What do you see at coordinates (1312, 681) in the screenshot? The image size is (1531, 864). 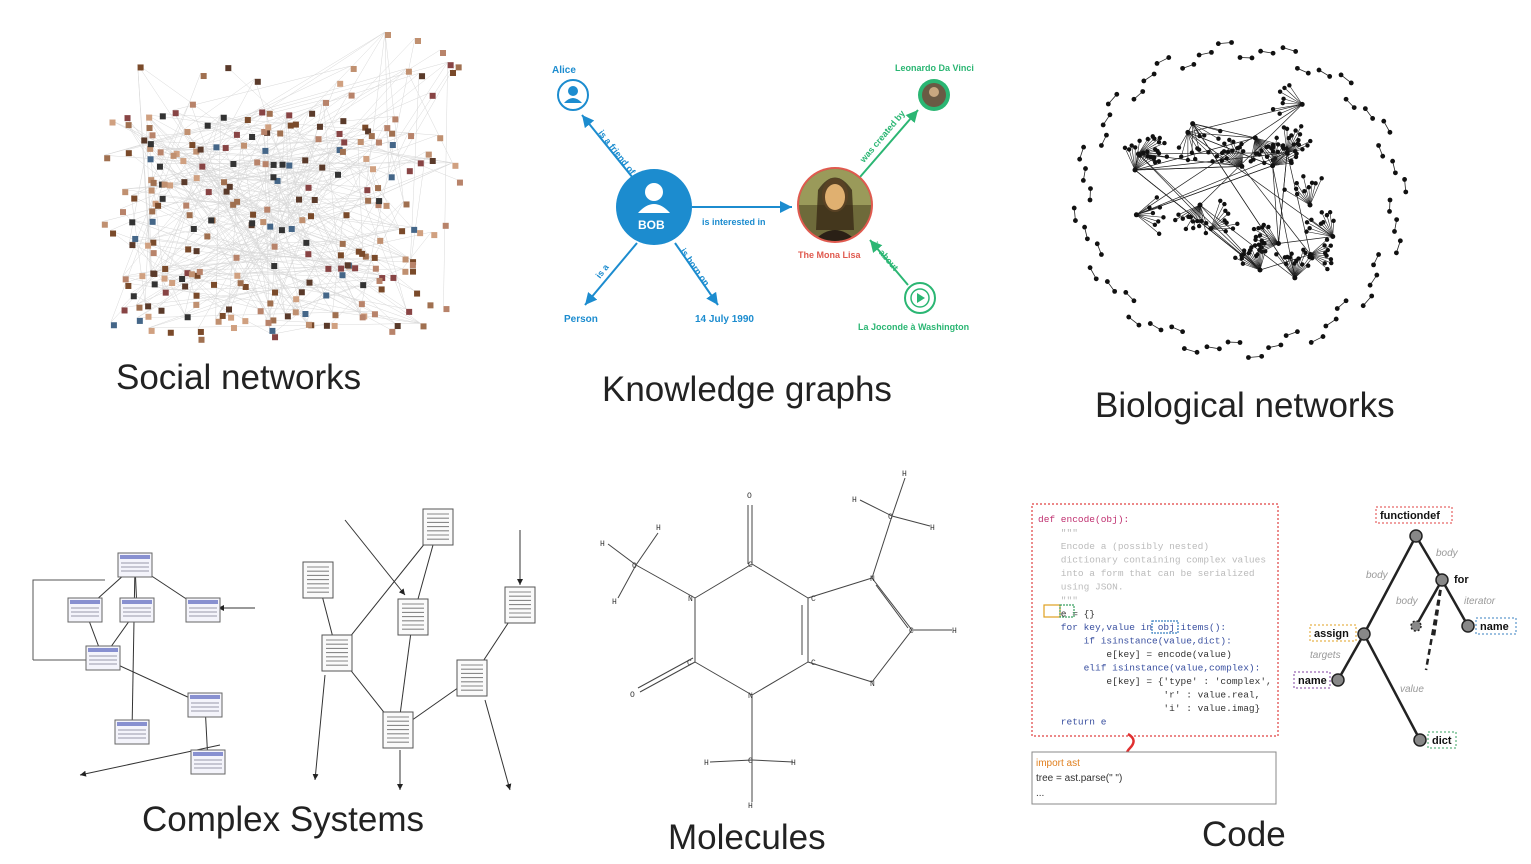 I see `ast-label-name-left: name` at bounding box center [1312, 681].